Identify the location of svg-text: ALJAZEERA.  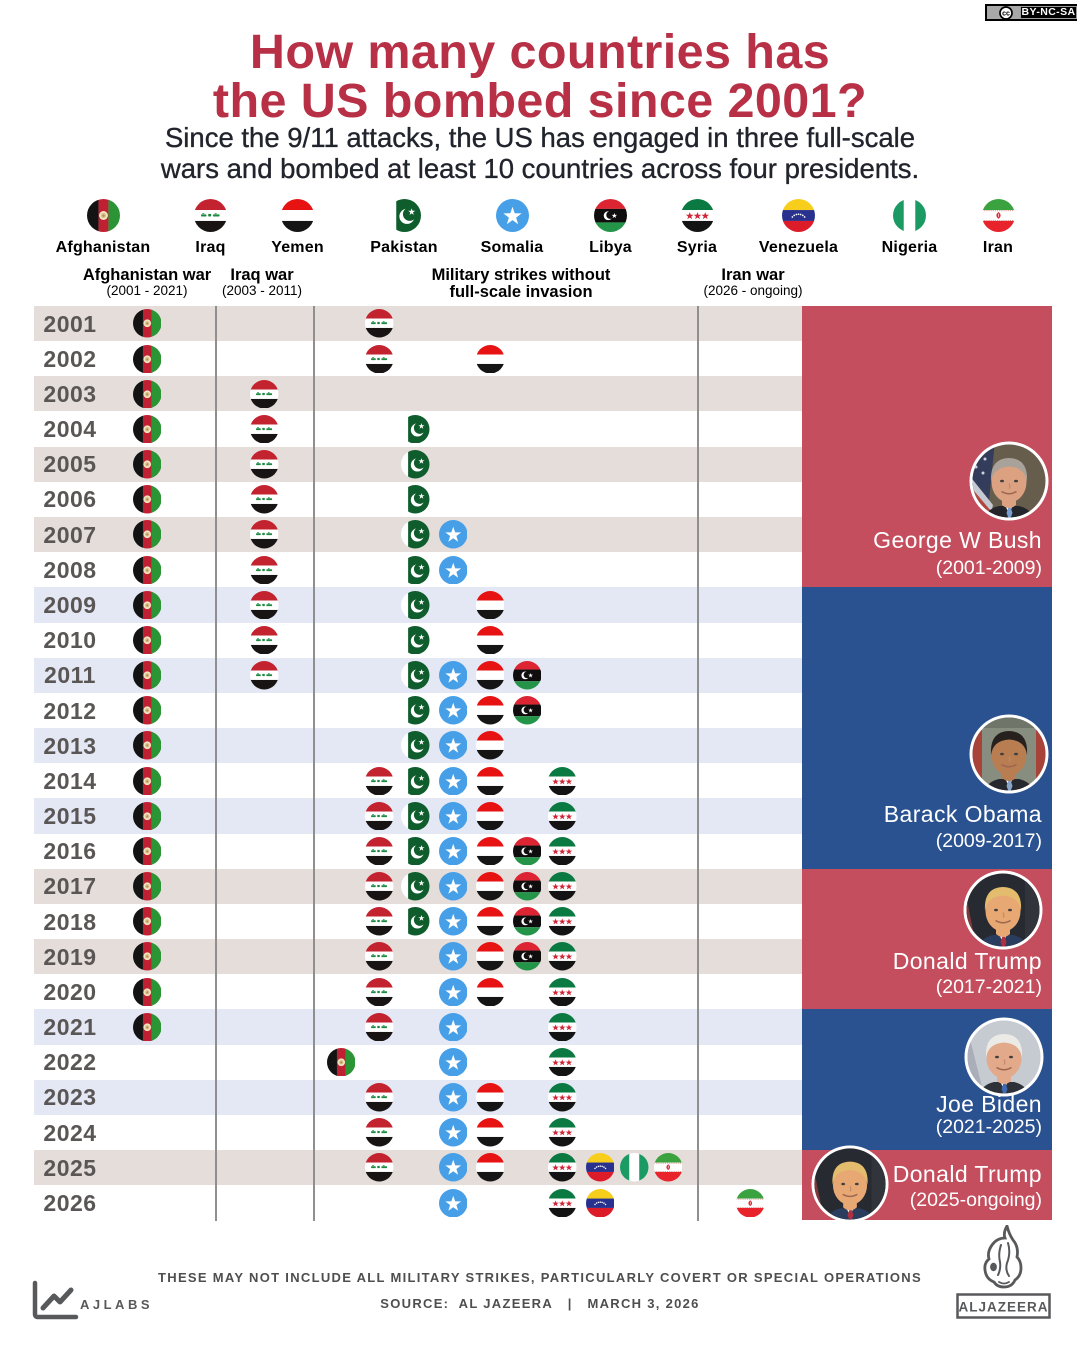
(1003, 1307).